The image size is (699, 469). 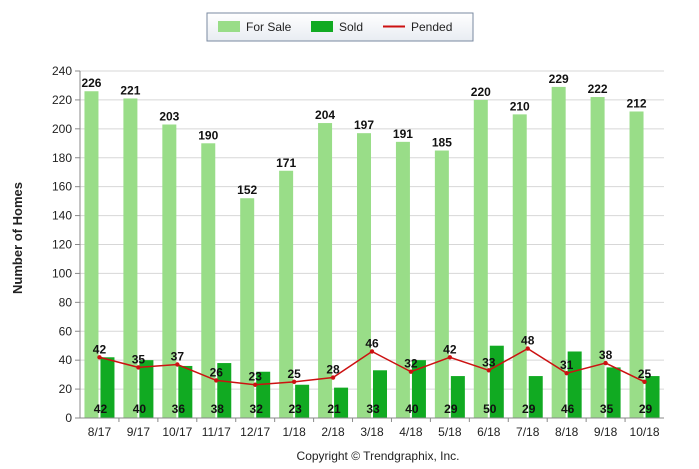 What do you see at coordinates (130, 90) in the screenshot?
I see `label-for-sale: 221` at bounding box center [130, 90].